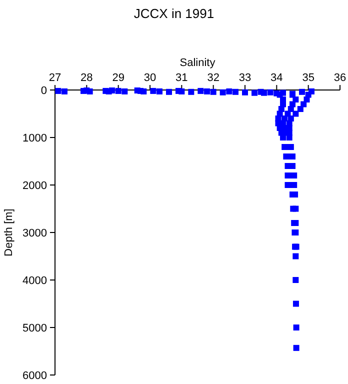 The height and width of the screenshot is (384, 348). I want to click on chart-title: JCCX in 1991, so click(174, 13).